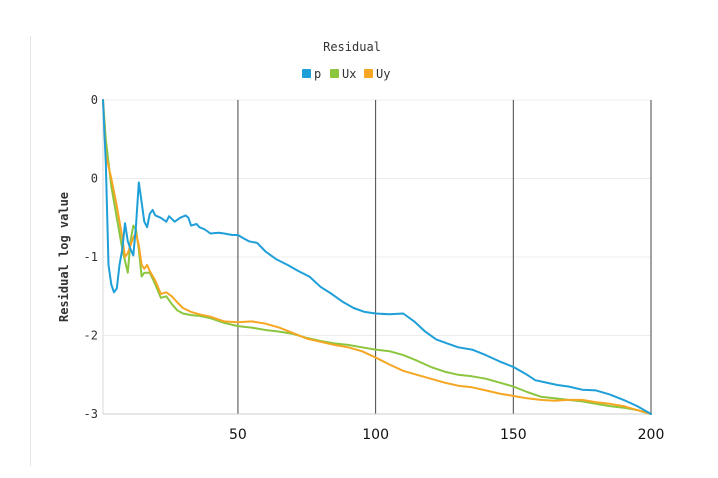 This screenshot has height=478, width=718. Describe the element at coordinates (91, 414) in the screenshot. I see `y-tick-label: -3` at that location.